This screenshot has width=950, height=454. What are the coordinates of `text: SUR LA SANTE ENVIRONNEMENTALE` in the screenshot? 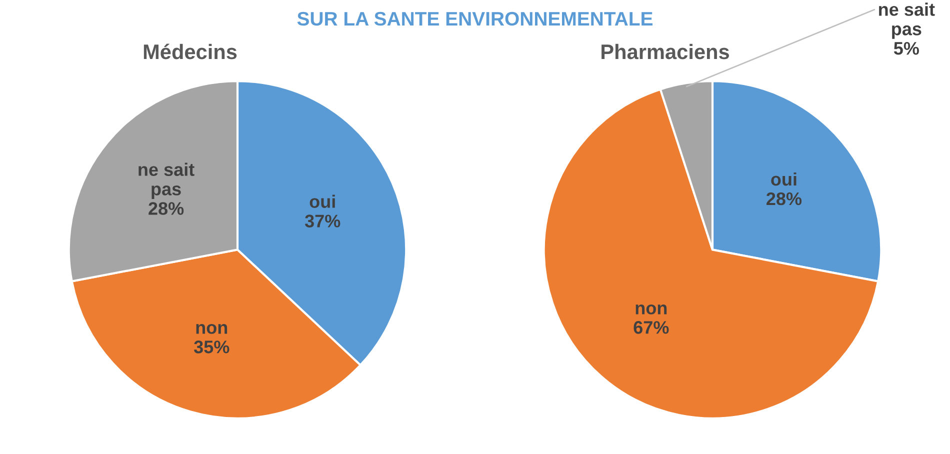 It's located at (474, 19).